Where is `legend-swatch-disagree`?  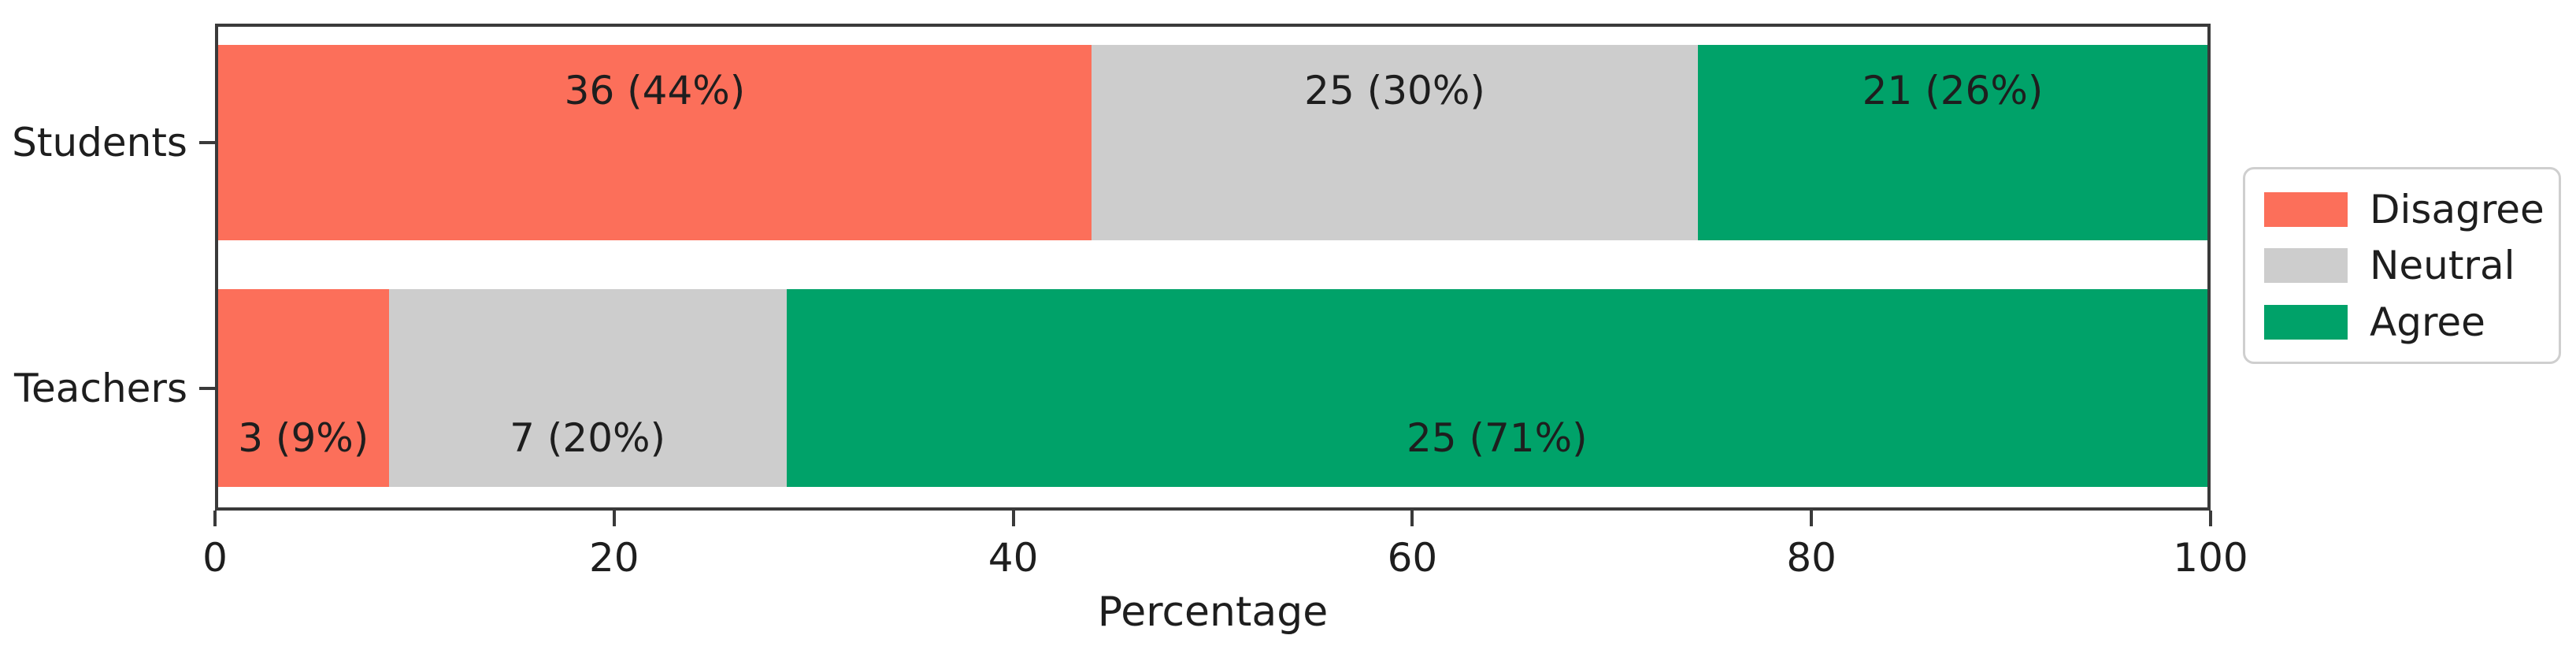 legend-swatch-disagree is located at coordinates (2306, 209).